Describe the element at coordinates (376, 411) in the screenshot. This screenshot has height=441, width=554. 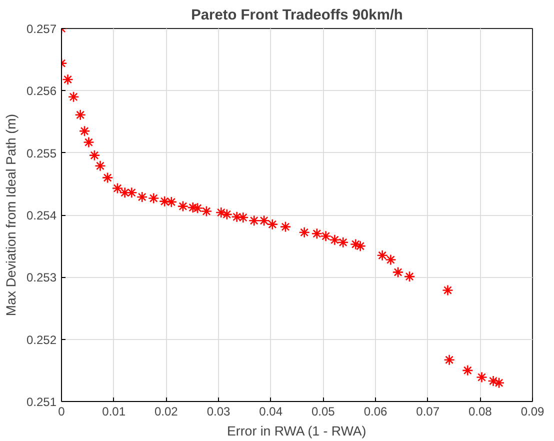
I see `x-tick-label: 0.06` at that location.